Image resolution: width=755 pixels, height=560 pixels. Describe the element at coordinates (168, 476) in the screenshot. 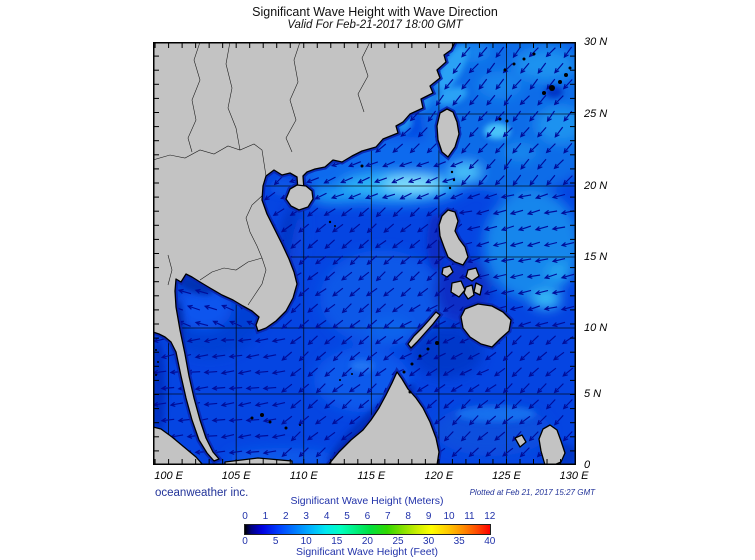

I see `lon-label: 100 E` at that location.